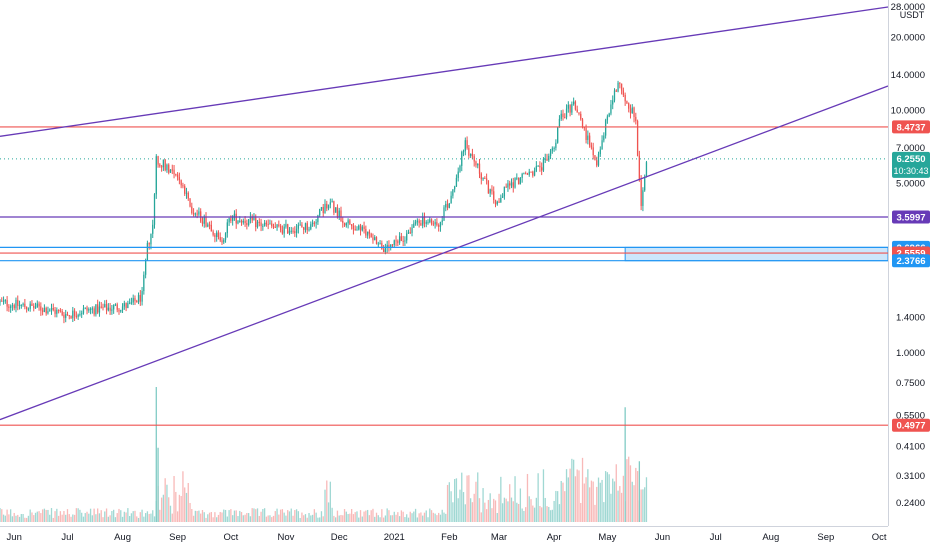 The width and height of the screenshot is (932, 550). Describe the element at coordinates (756, 254) in the screenshot. I see `zone-rectangle` at that location.